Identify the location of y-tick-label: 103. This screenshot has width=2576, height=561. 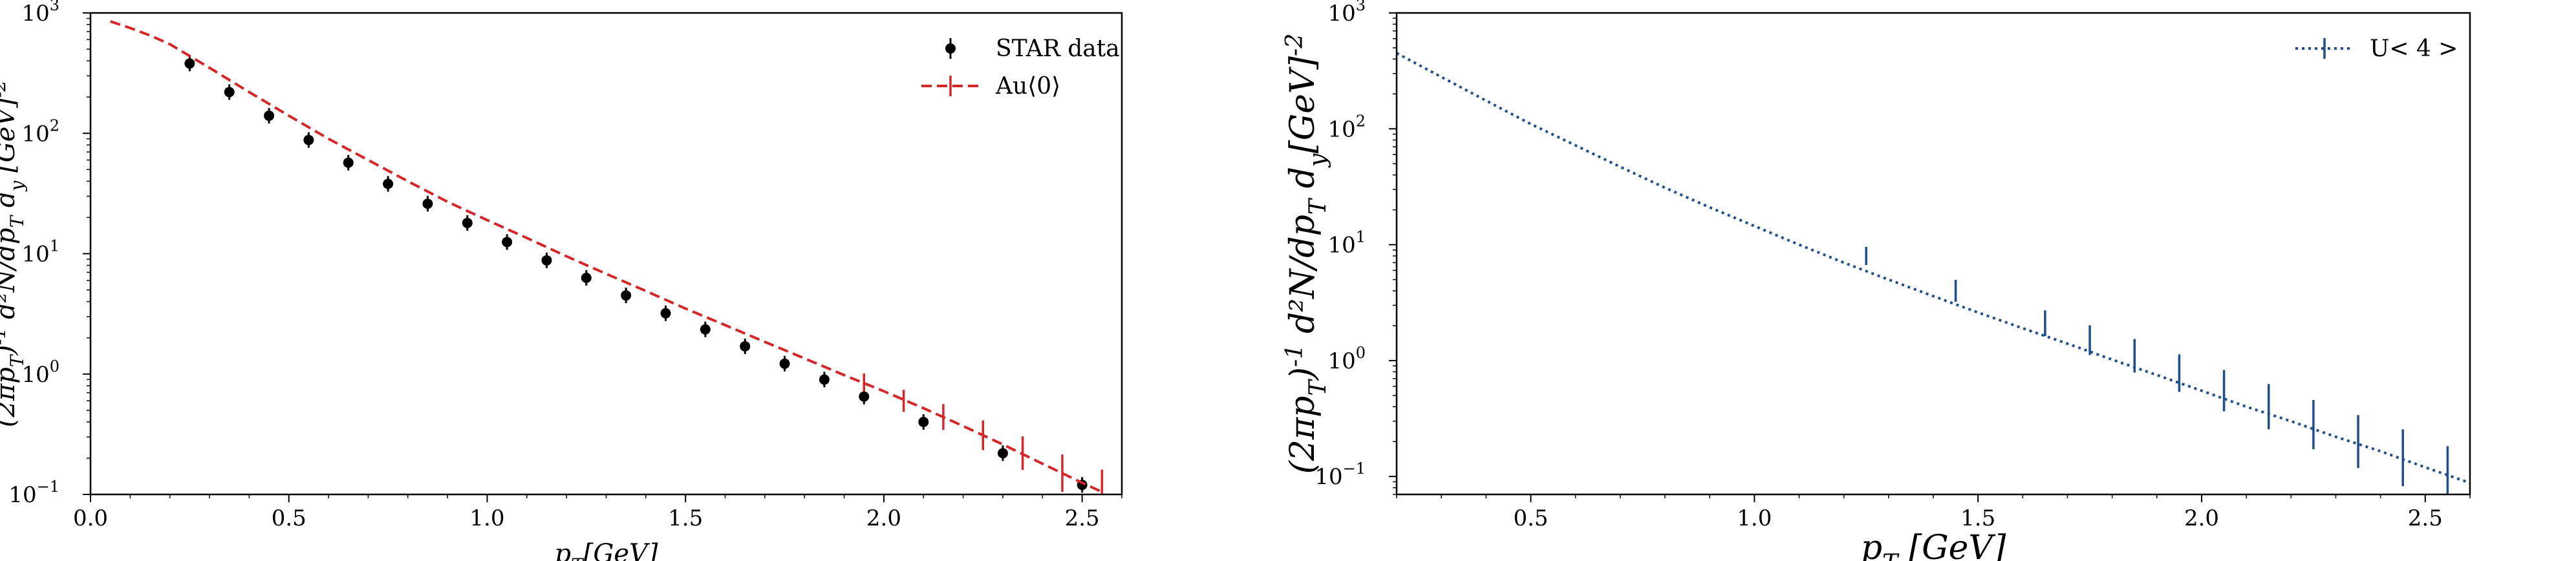
(1346, 13).